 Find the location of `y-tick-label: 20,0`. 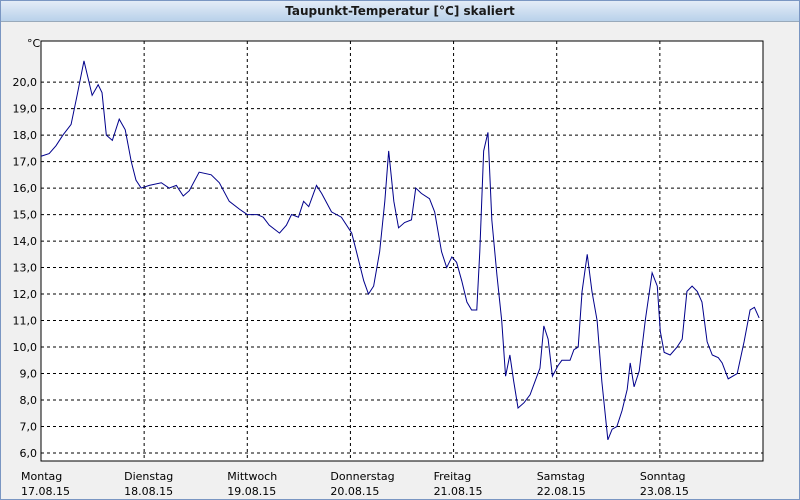

y-tick-label: 20,0 is located at coordinates (25, 82).